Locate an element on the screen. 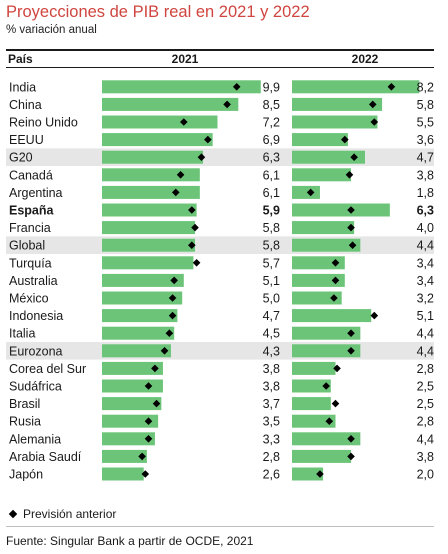 The image size is (448, 554). value-label-2022: 8,2 is located at coordinates (425, 87).